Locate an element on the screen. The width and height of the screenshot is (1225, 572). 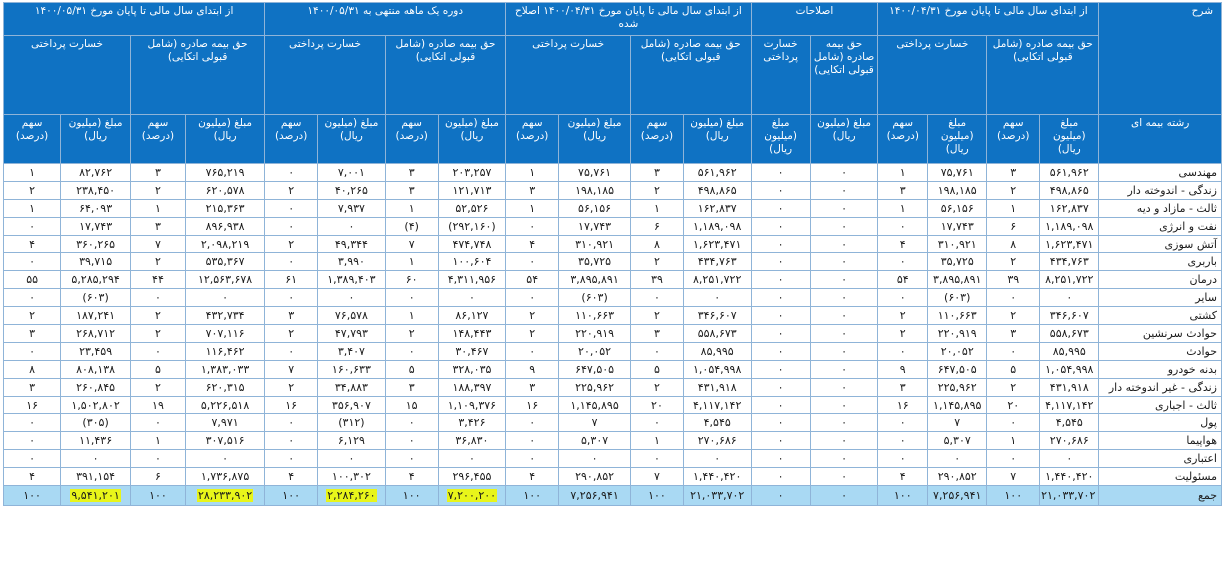
table-cell: ۱,۰۵۴,۹۹۸ is located at coordinates (1069, 369).